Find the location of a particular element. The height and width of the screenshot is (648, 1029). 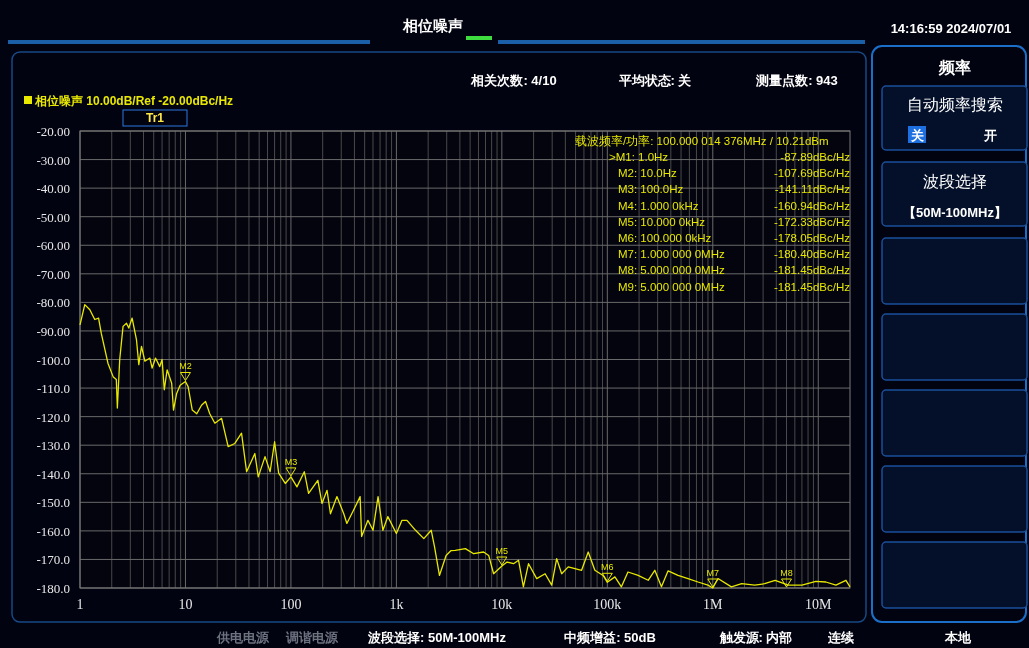

annotation: M3 is located at coordinates (291, 461).